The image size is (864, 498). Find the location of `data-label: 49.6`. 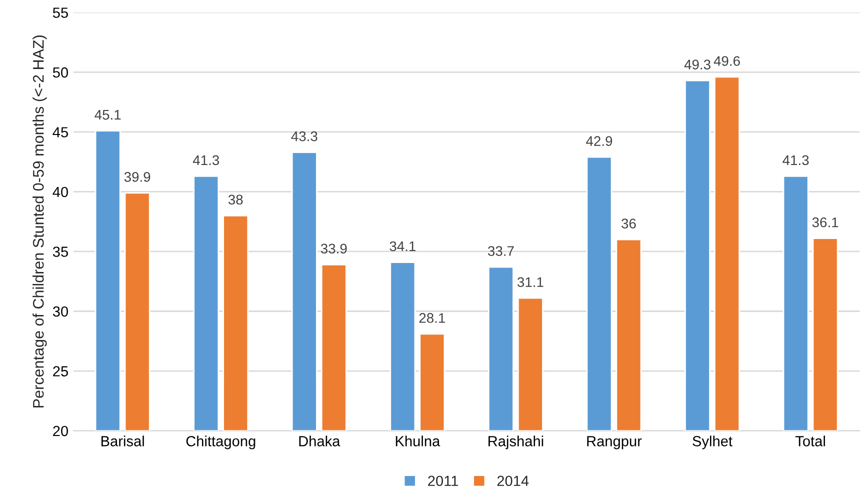

data-label: 49.6 is located at coordinates (727, 61).